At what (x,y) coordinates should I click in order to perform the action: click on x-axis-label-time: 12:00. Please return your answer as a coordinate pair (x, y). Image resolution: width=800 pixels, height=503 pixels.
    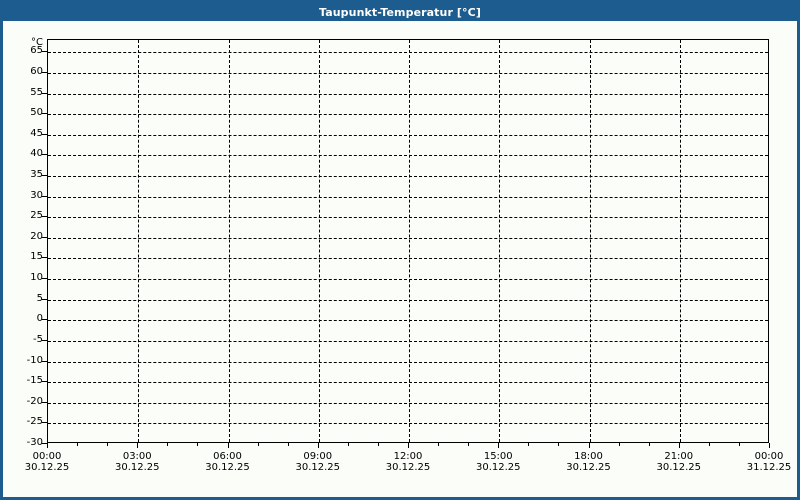
    Looking at the image, I should click on (408, 456).